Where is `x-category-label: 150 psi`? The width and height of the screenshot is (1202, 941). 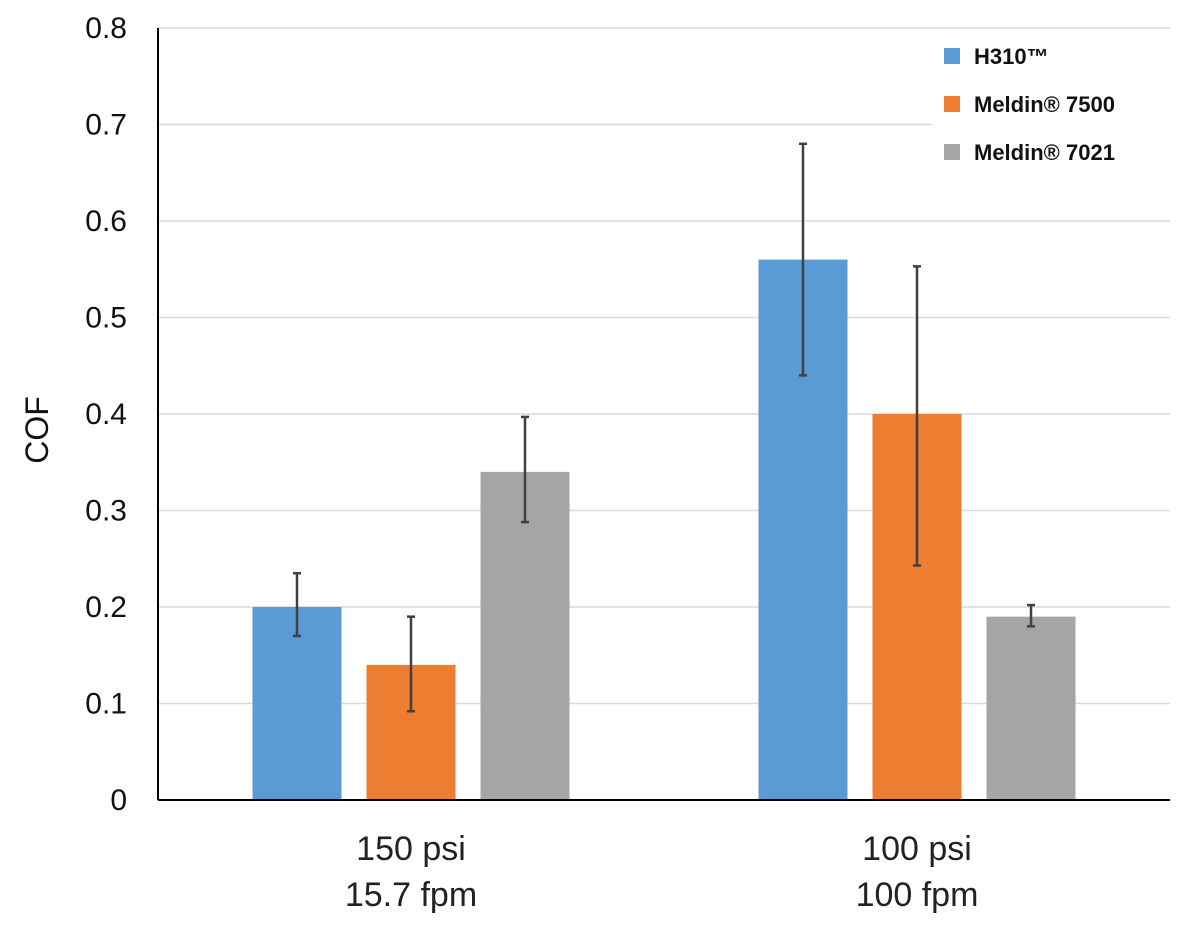
x-category-label: 150 psi is located at coordinates (411, 849).